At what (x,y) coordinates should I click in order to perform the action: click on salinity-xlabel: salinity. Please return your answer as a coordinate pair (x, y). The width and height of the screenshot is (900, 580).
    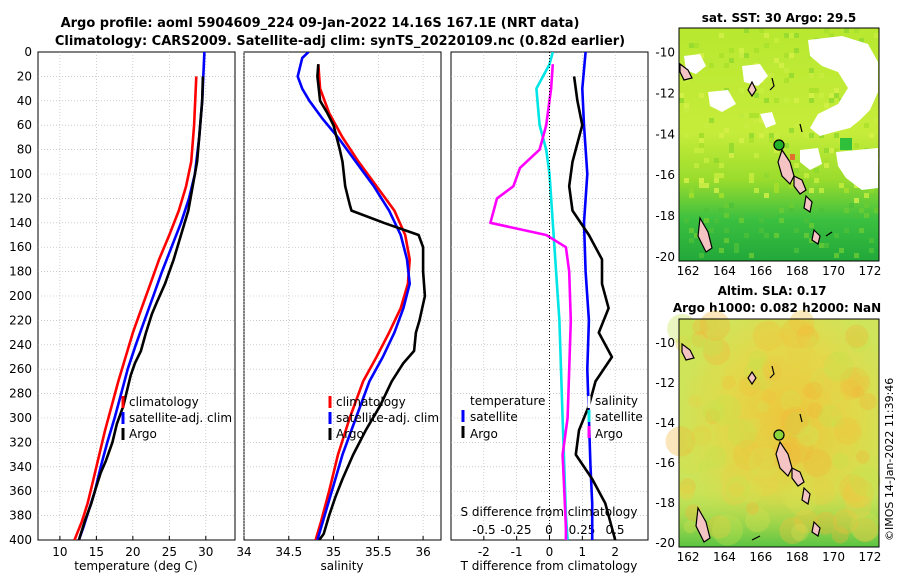
    Looking at the image, I should click on (341, 566).